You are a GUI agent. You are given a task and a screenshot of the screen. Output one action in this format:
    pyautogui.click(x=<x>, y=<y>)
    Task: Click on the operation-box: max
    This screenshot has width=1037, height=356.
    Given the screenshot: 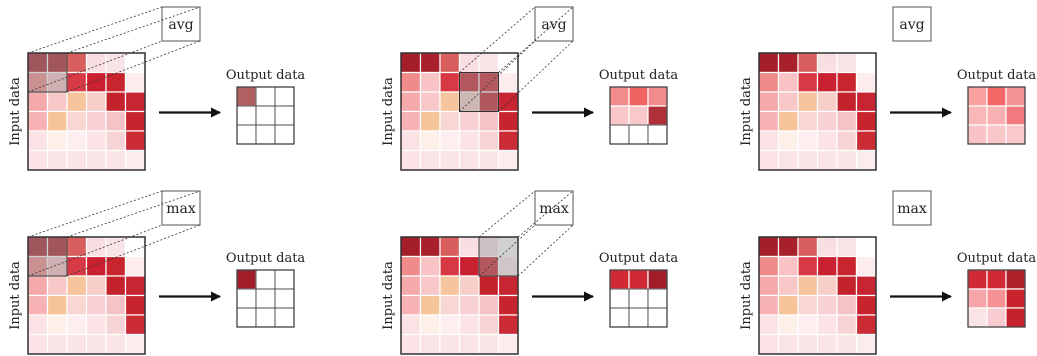 What is the action you would take?
    pyautogui.click(x=912, y=208)
    